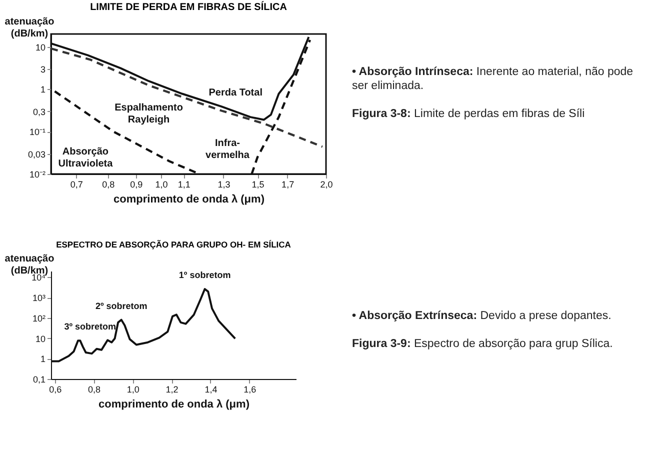 The width and height of the screenshot is (652, 453). I want to click on x-tick-label: 0,9, so click(136, 185).